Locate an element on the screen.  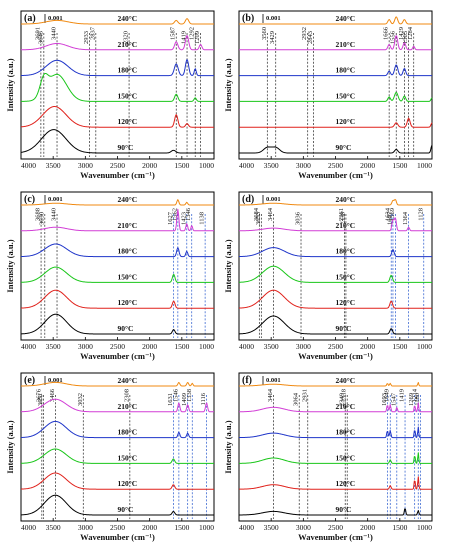
panel-d-series-label-210-c: 210°C is located at coordinates (346, 225).